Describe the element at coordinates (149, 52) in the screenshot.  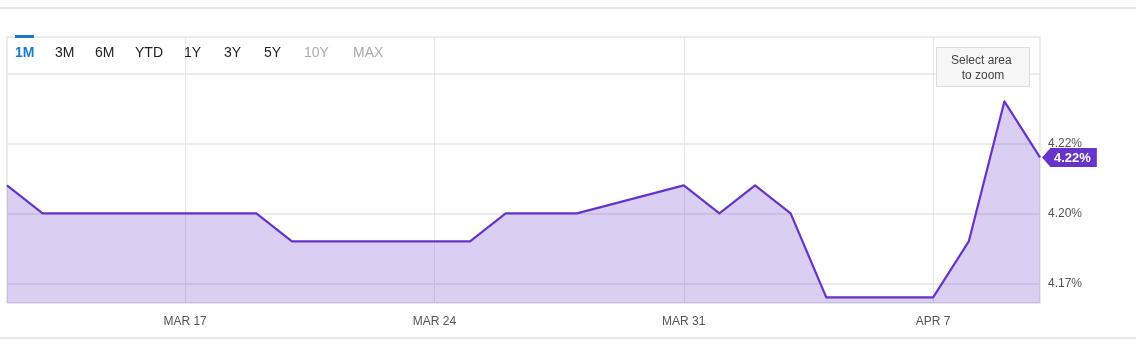
I see `annotation: YTD` at that location.